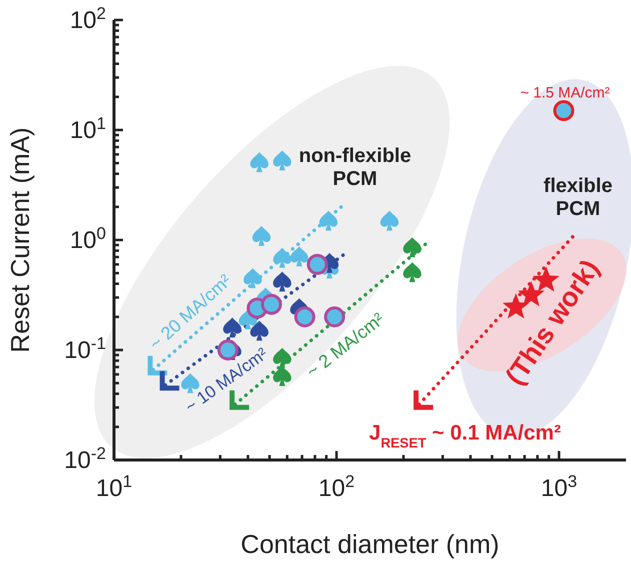  I want to click on y-tick-label: 10$^{2}$, so click(88, 19).